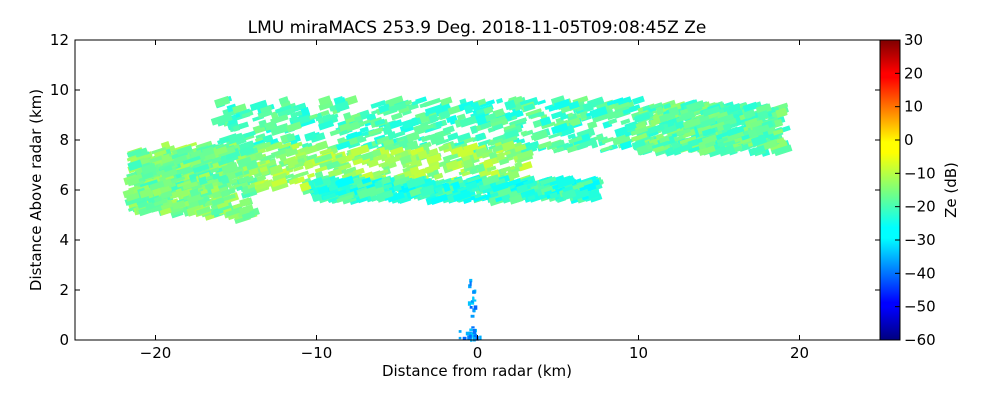 Image resolution: width=1000 pixels, height=400 pixels. I want to click on echo-region-upper-cloud-layer, so click(427, 125).